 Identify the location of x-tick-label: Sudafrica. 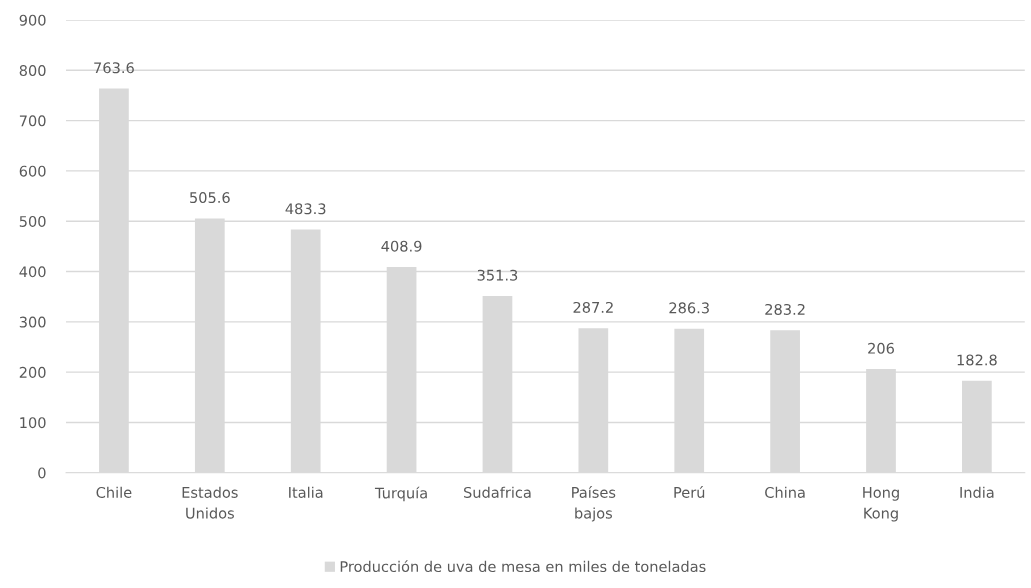
(497, 492).